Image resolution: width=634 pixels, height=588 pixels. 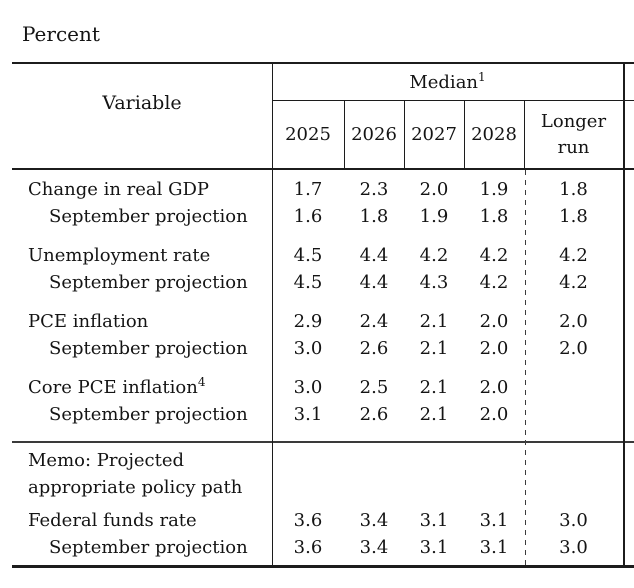 I want to click on table-row-ffr-september: September projection 3.6 3.4 3.1 3.1 3.0, so click(x=317, y=547).